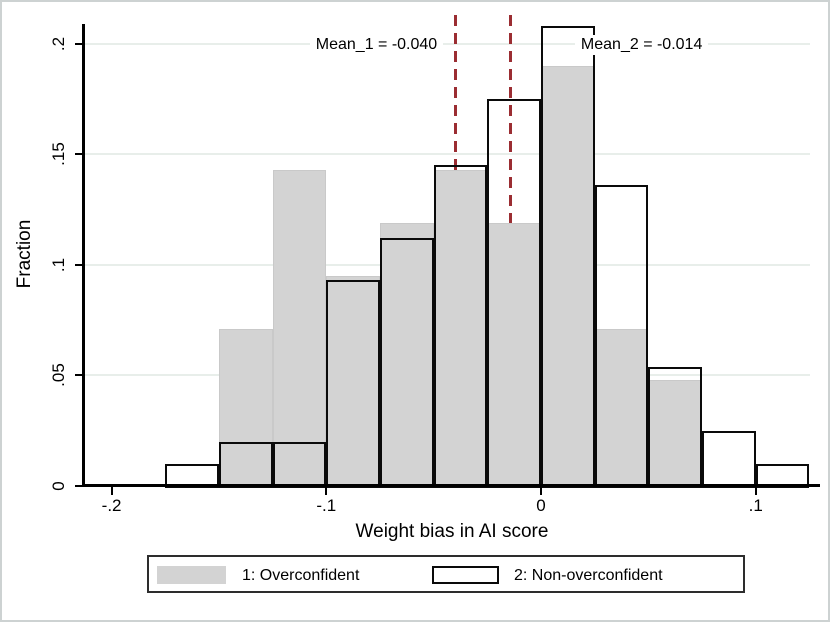 This screenshot has height=622, width=830. Describe the element at coordinates (541, 505) in the screenshot. I see `x-tick-label-0: 0` at that location.